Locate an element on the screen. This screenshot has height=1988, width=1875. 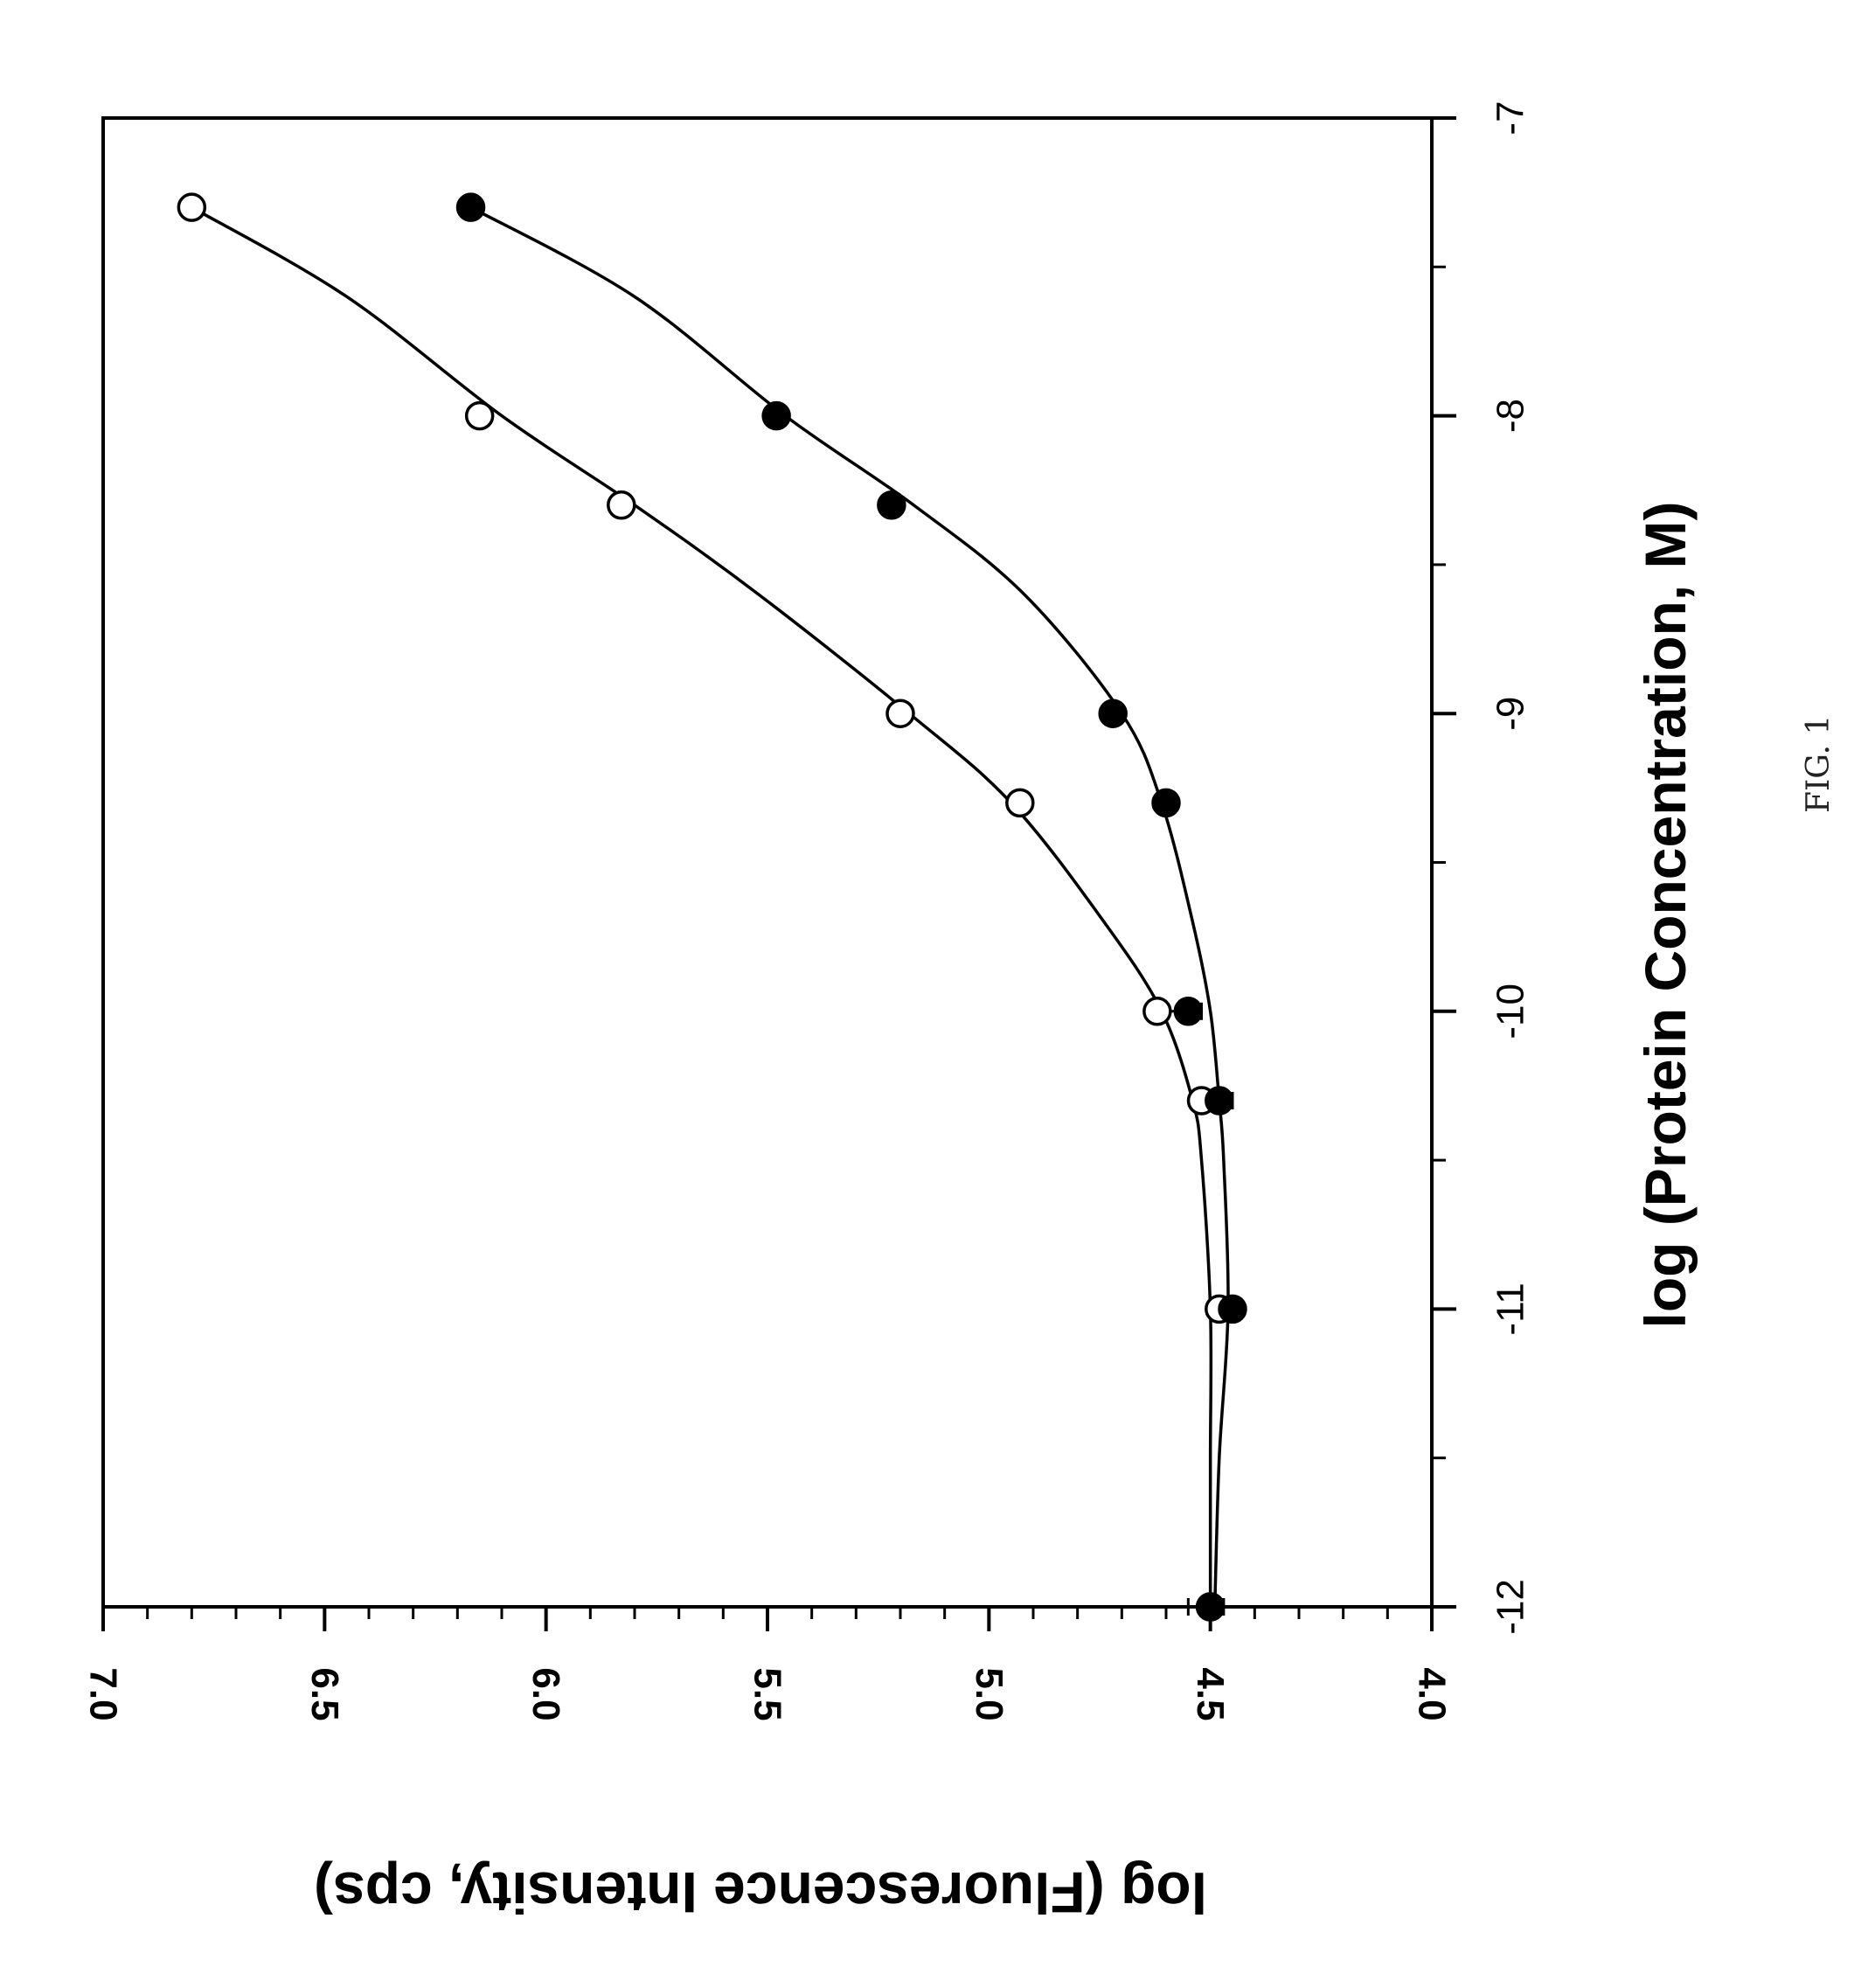
x-tick-label-1: -11 is located at coordinates (1511, 1308).